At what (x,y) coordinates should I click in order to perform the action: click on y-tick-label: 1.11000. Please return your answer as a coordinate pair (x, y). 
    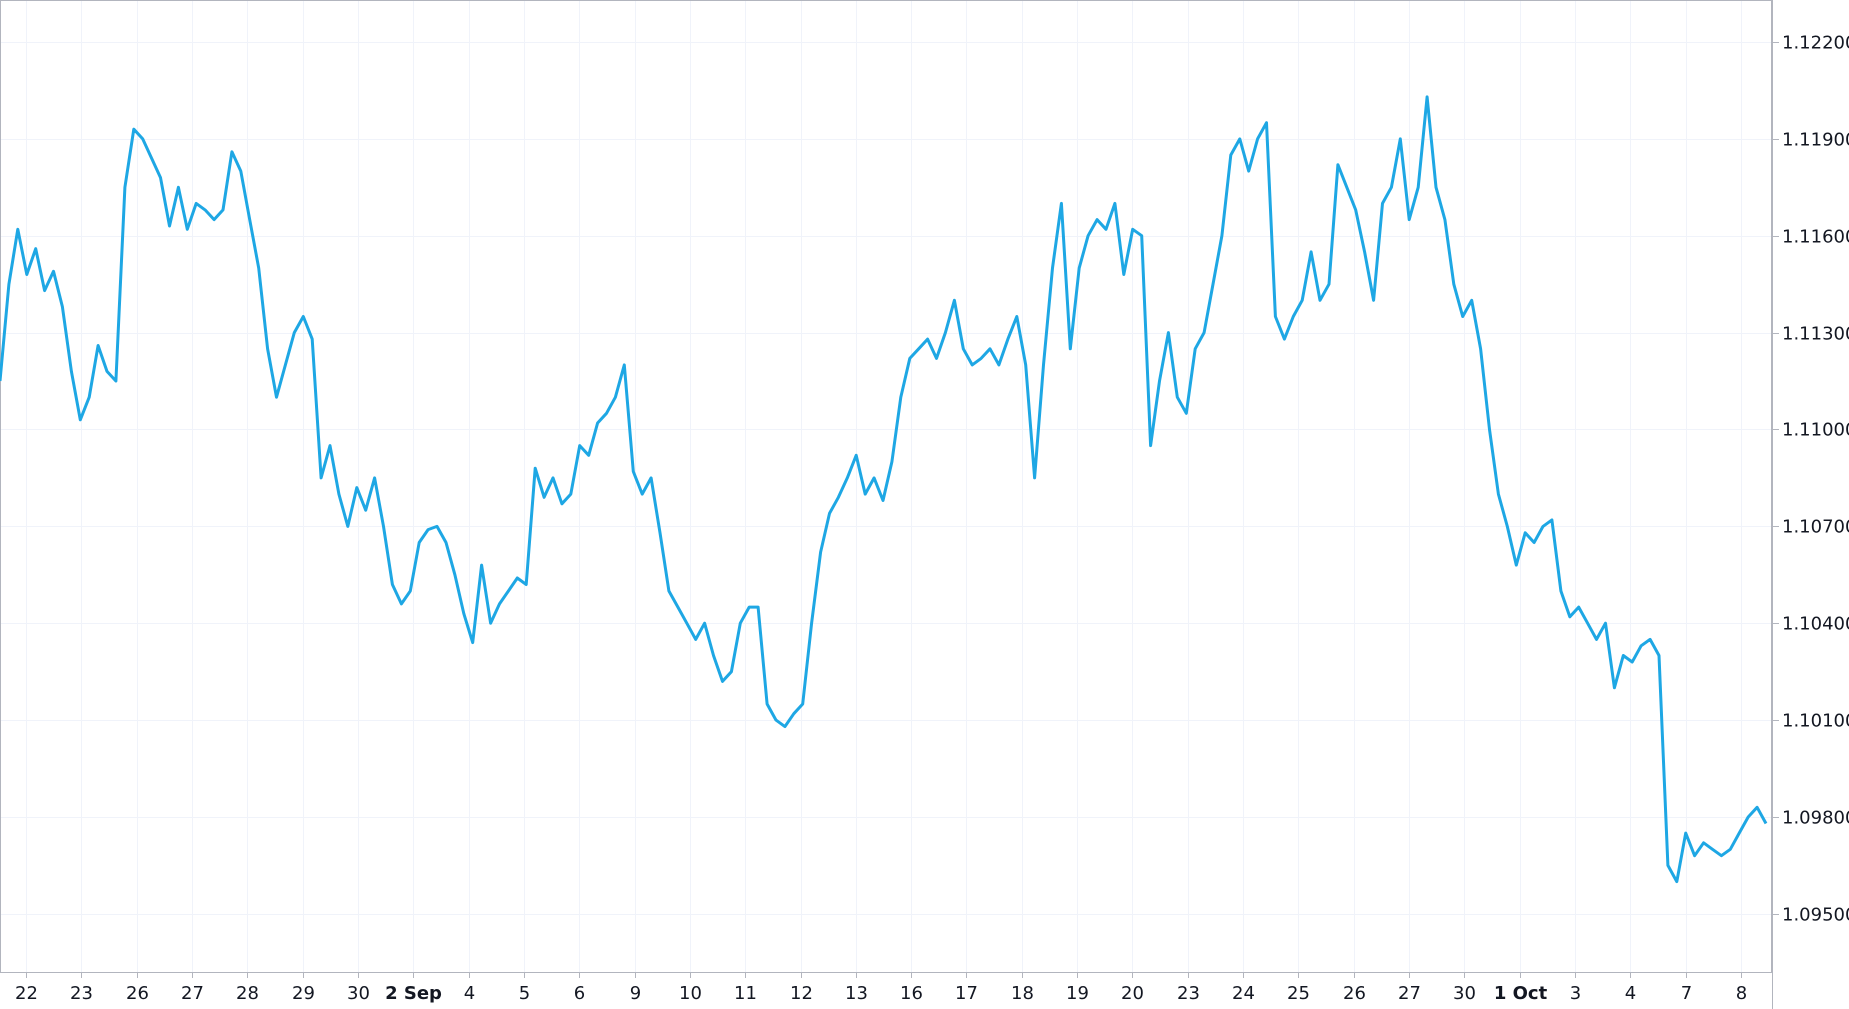
    Looking at the image, I should click on (1815, 430).